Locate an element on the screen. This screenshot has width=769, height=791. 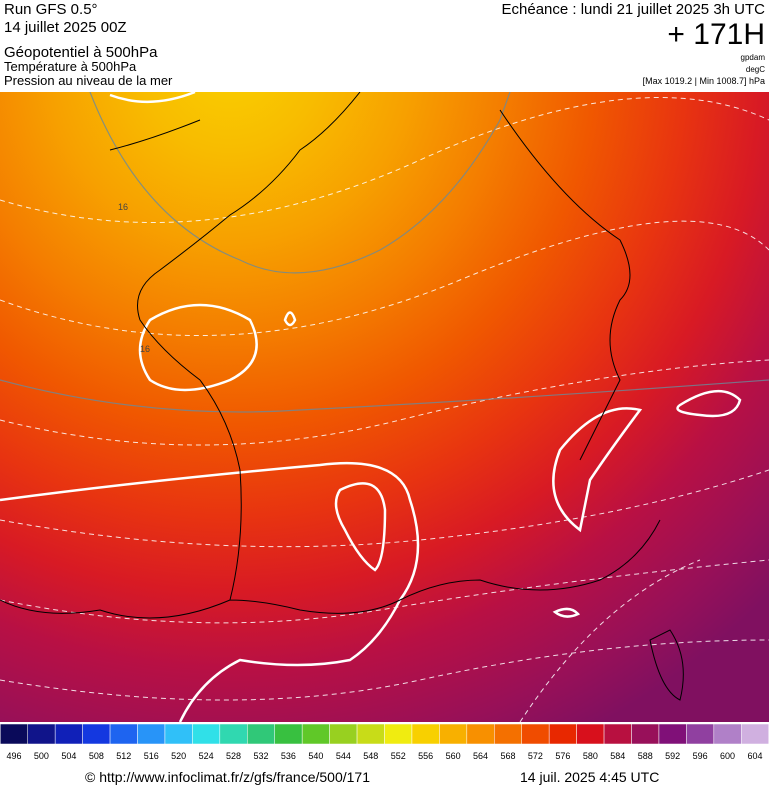
field-subtitle: Température à 500hPa is located at coordinates (70, 66).